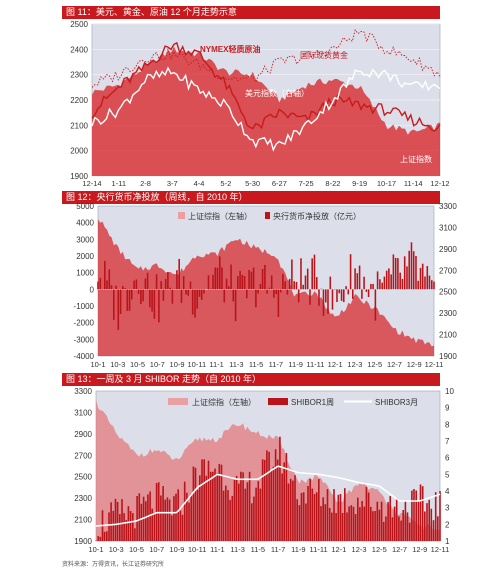 The image size is (500, 571). Describe the element at coordinates (83, 541) in the screenshot. I see `y-tick-label: 1900` at that location.